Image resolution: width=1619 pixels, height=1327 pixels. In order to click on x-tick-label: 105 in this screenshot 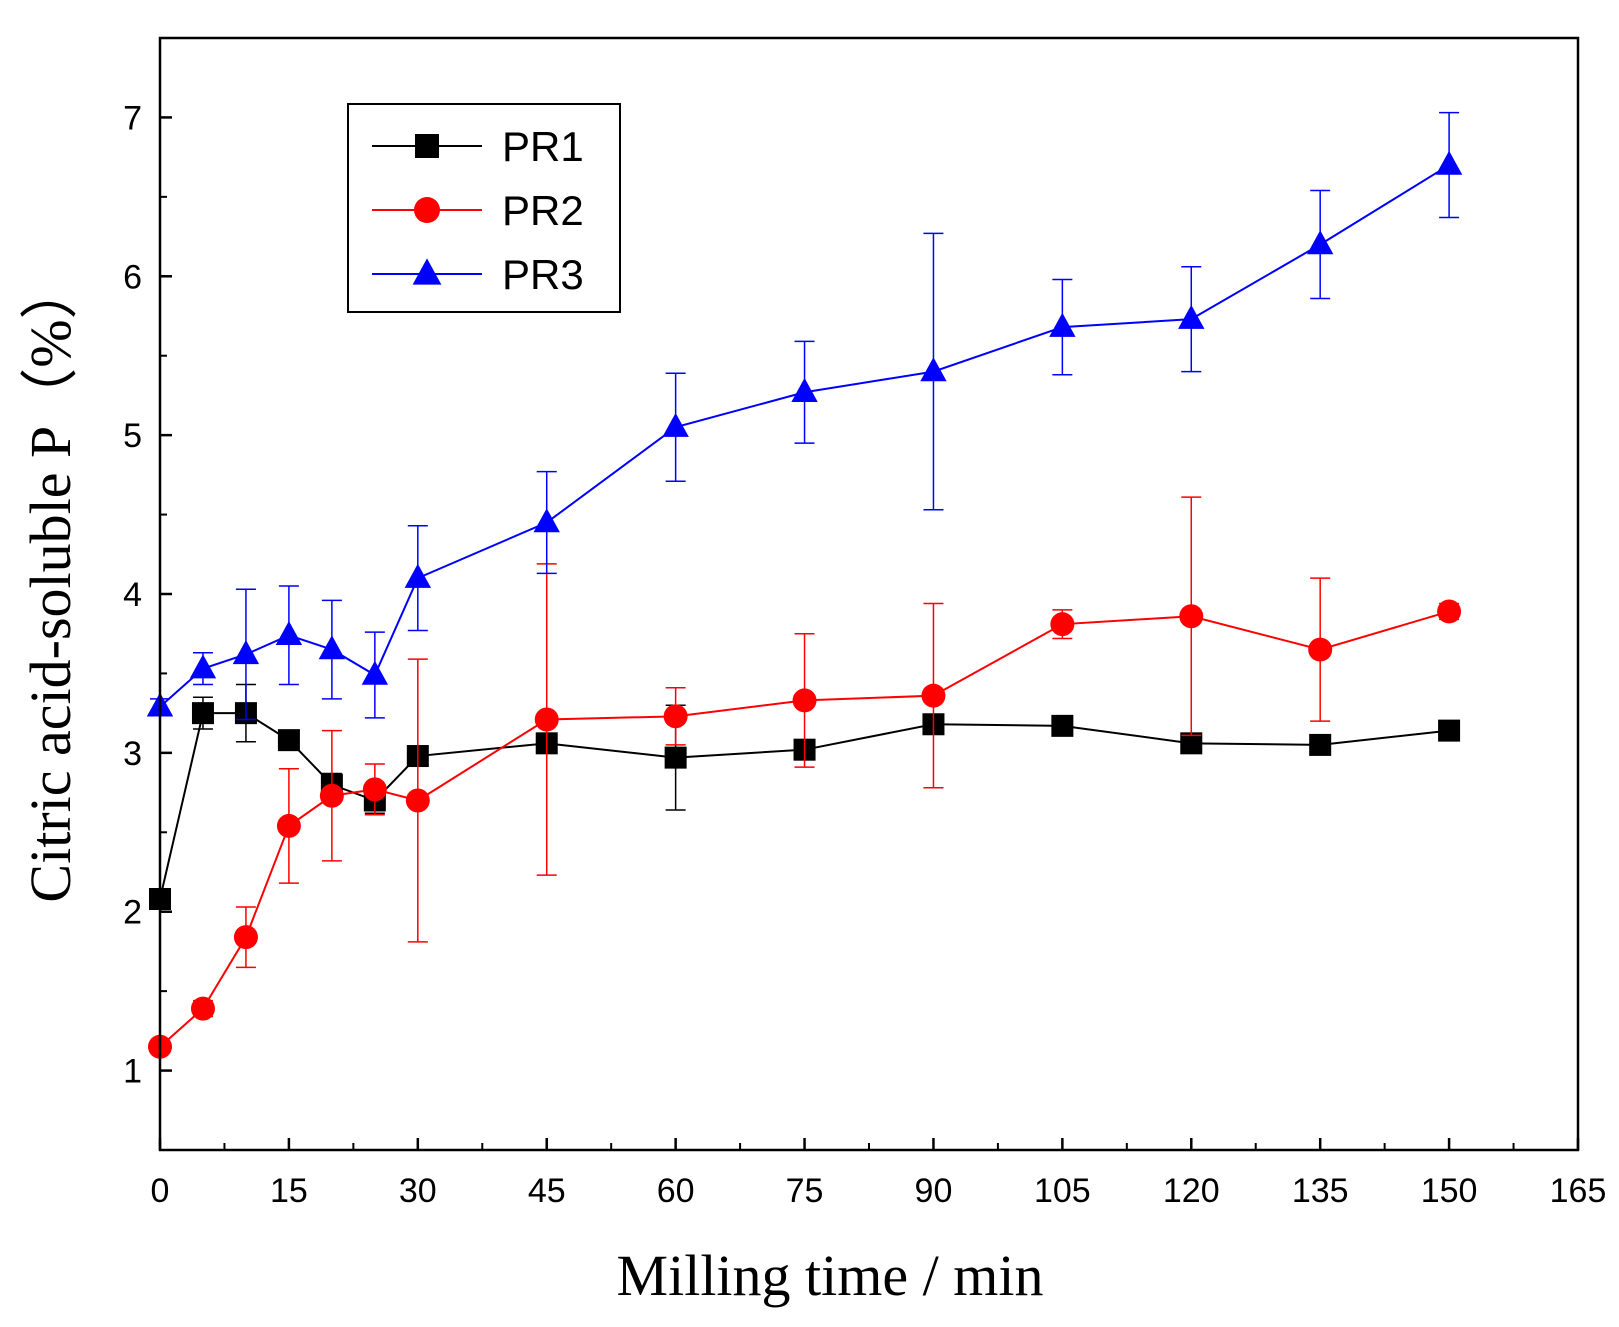, I will do `click(1062, 1191)`.